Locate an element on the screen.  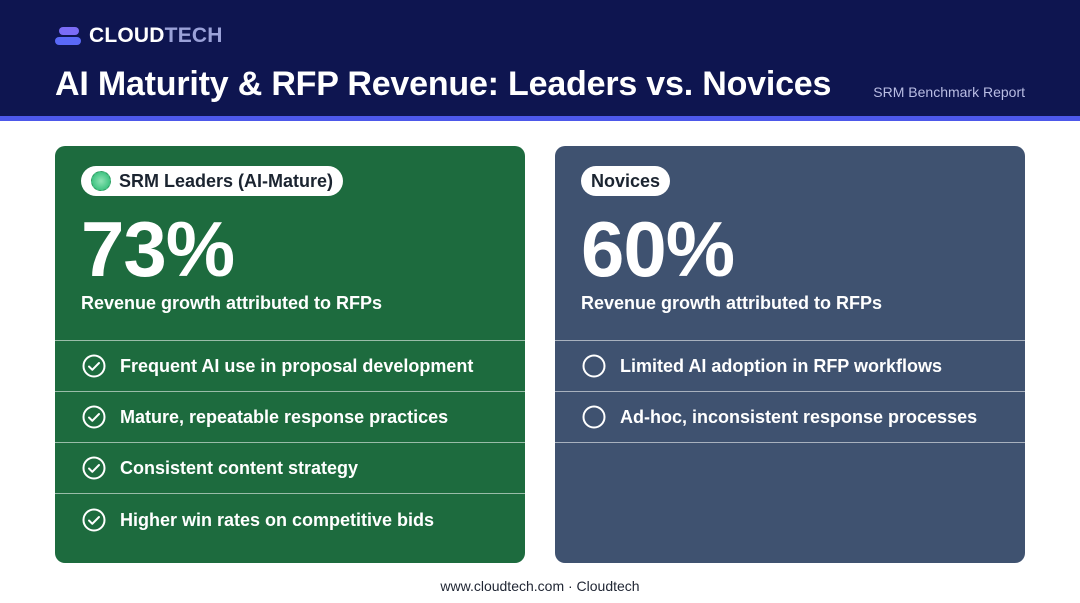
logo-mark-icon is located at coordinates (68, 36).